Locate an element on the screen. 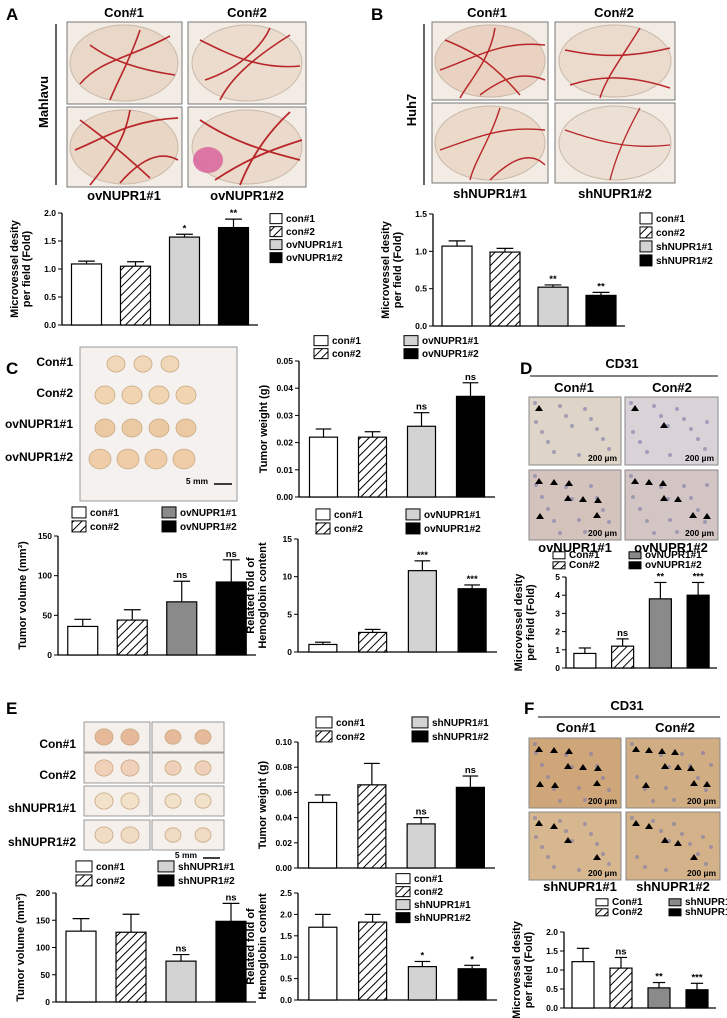  panel-d-bottom2: ovNUPR1#2 is located at coordinates (671, 547).